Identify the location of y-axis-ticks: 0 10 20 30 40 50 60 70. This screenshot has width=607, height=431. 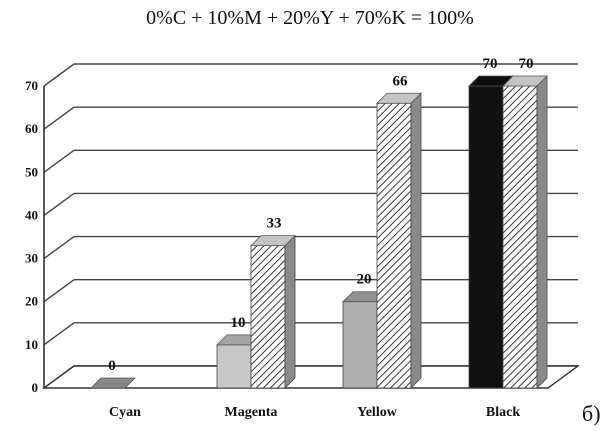
(31, 236).